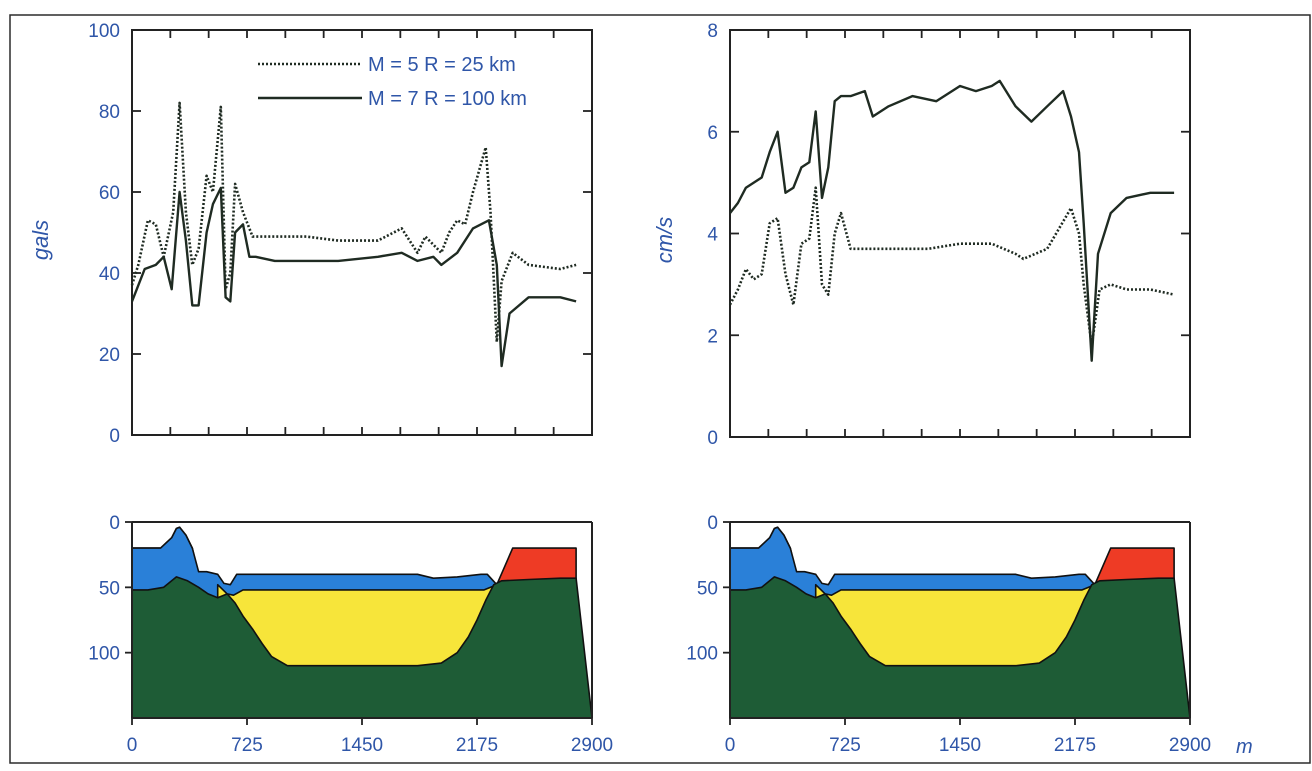  I want to click on y-tick-label: 60, so click(109, 193).